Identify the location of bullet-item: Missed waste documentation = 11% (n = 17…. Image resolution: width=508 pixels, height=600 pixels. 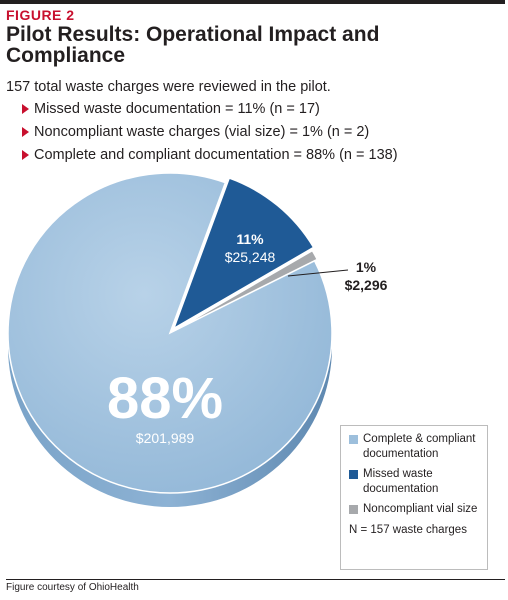
(210, 110).